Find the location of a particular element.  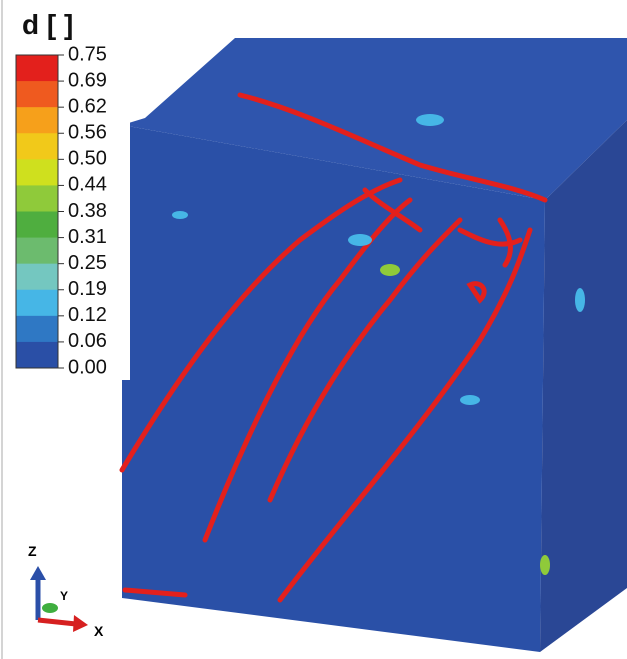

tick-label: 0.69 is located at coordinates (87, 80).